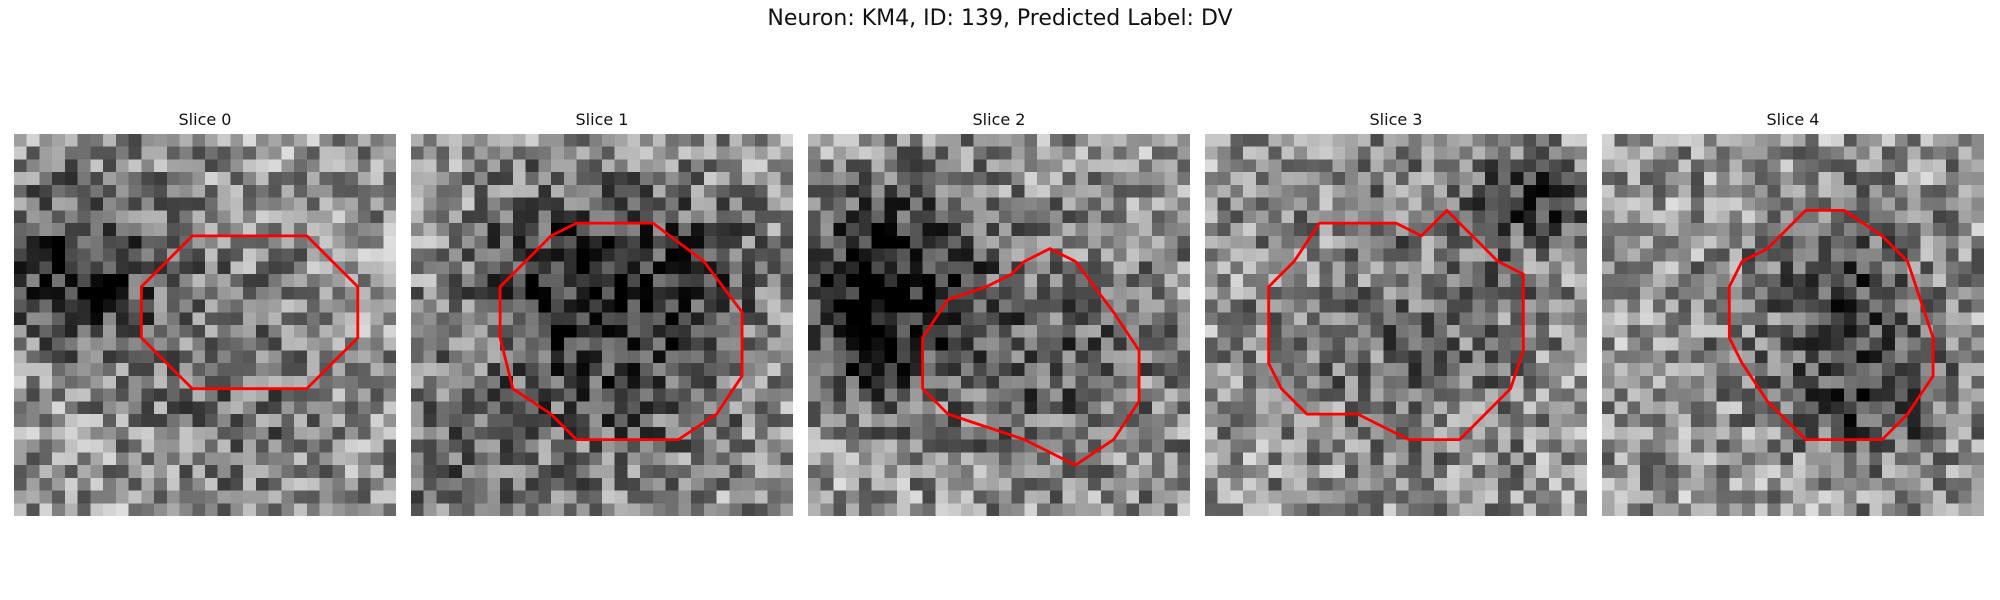 The height and width of the screenshot is (600, 2000). What do you see at coordinates (602, 119) in the screenshot?
I see `slice-title: Slice 1` at bounding box center [602, 119].